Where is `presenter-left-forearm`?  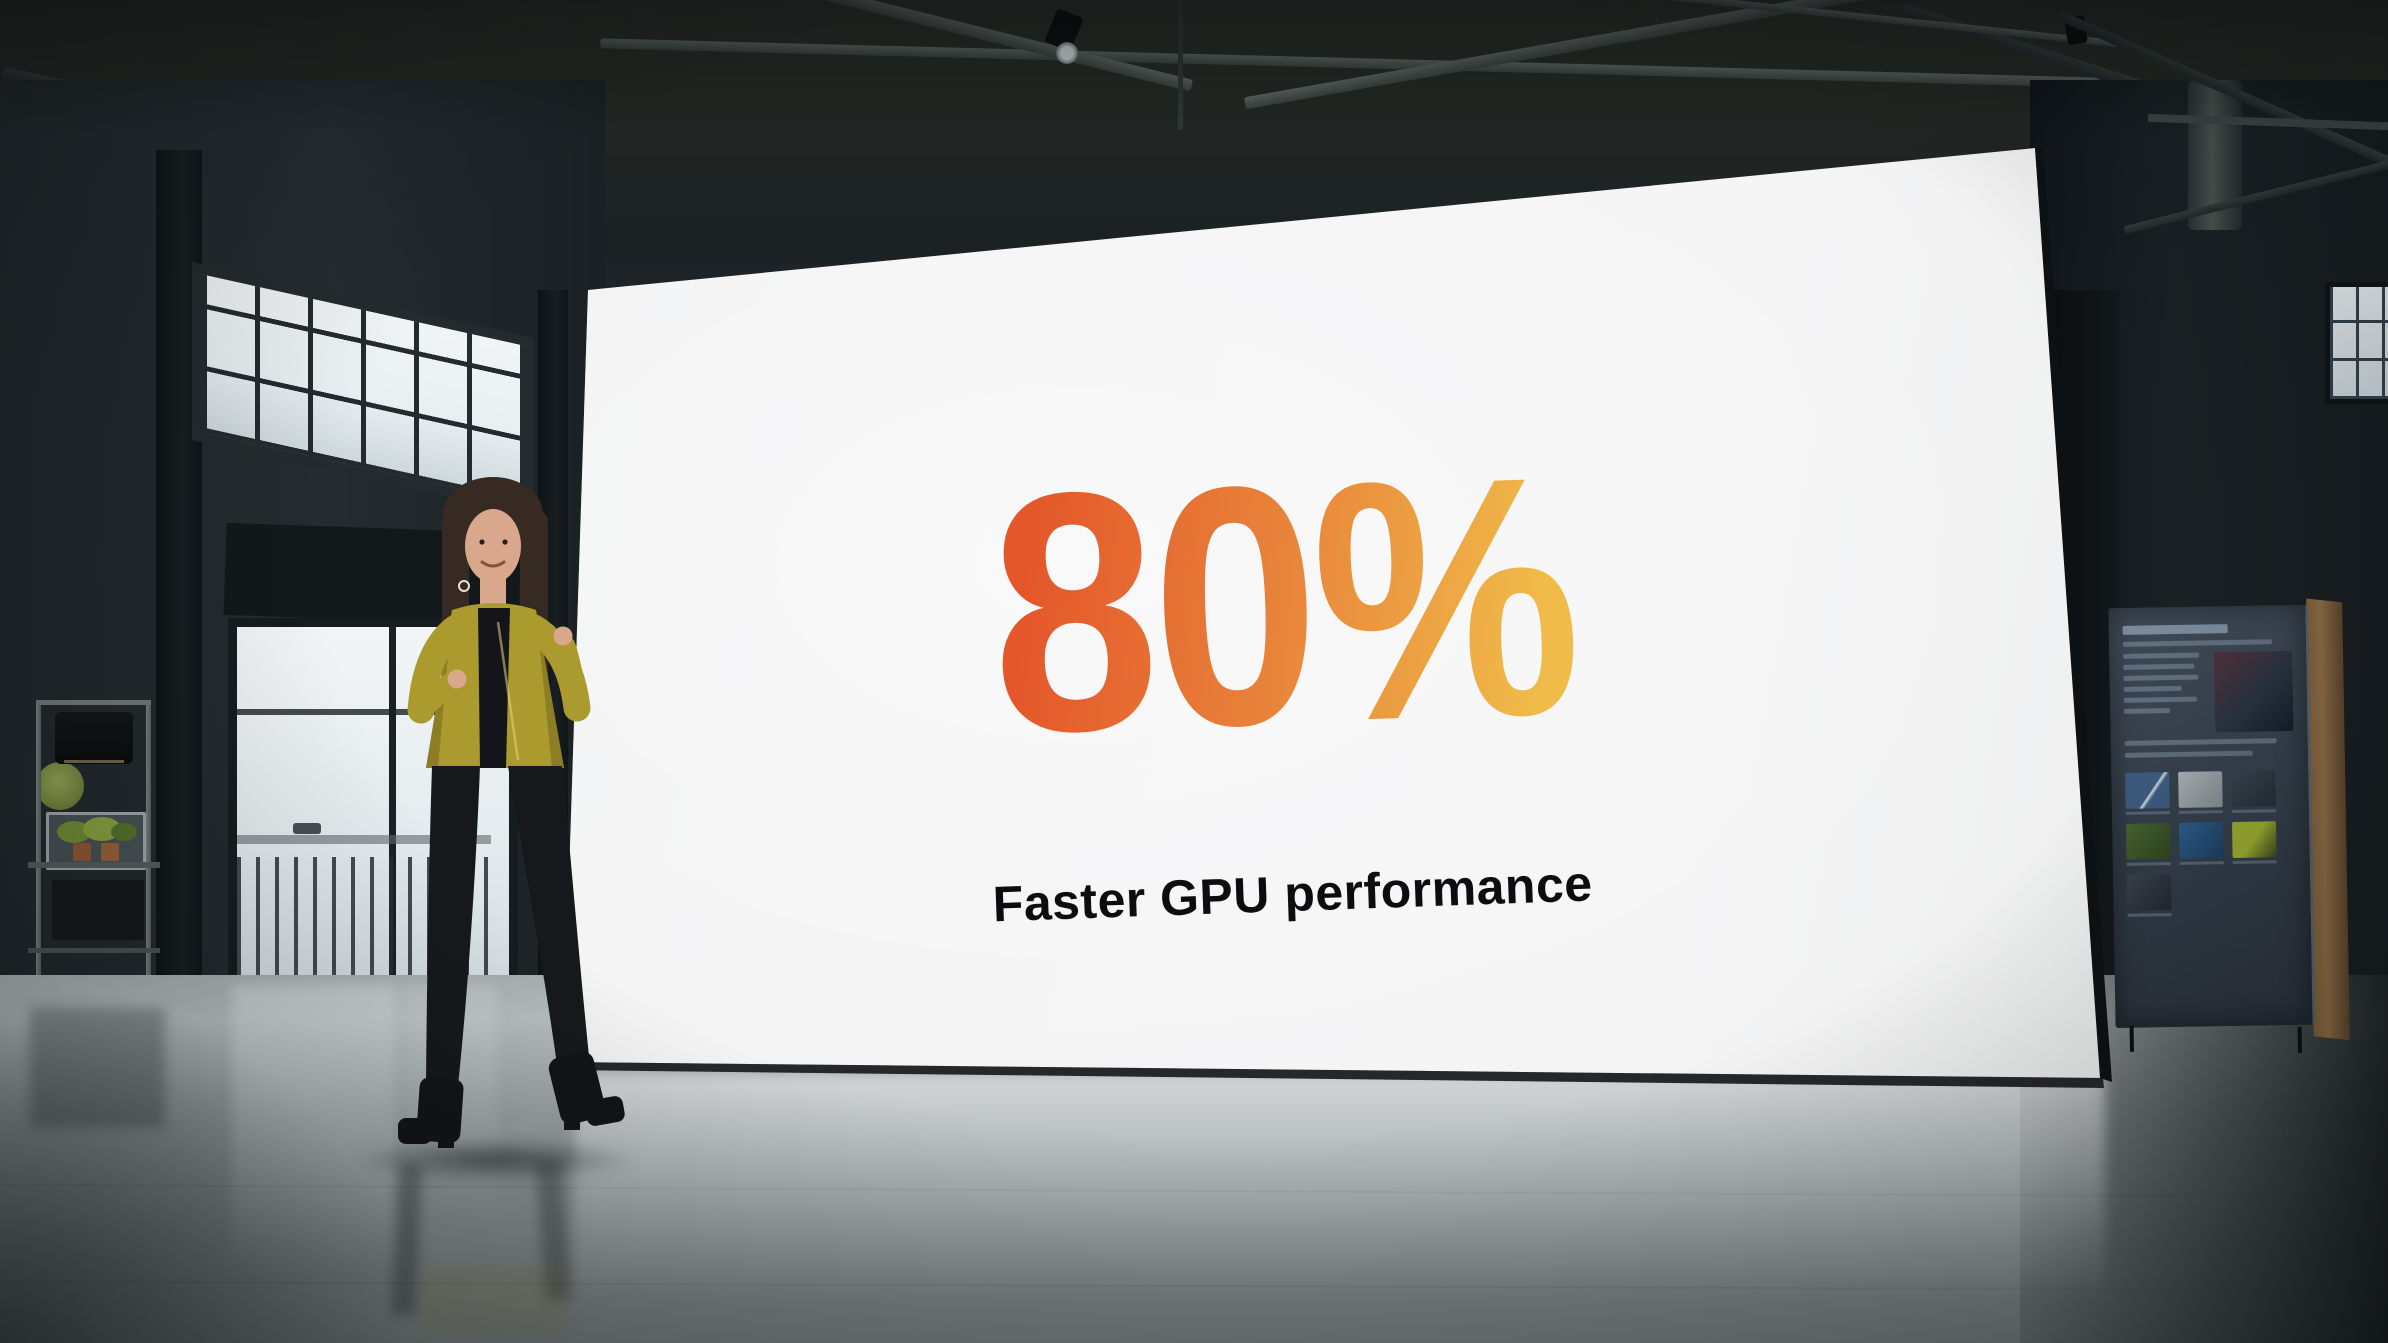 presenter-left-forearm is located at coordinates (435, 697).